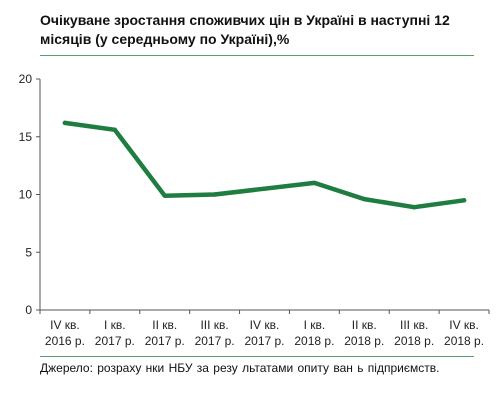 Image resolution: width=504 pixels, height=407 pixels. Describe the element at coordinates (28, 310) in the screenshot. I see `y-tick-label: 0` at that location.